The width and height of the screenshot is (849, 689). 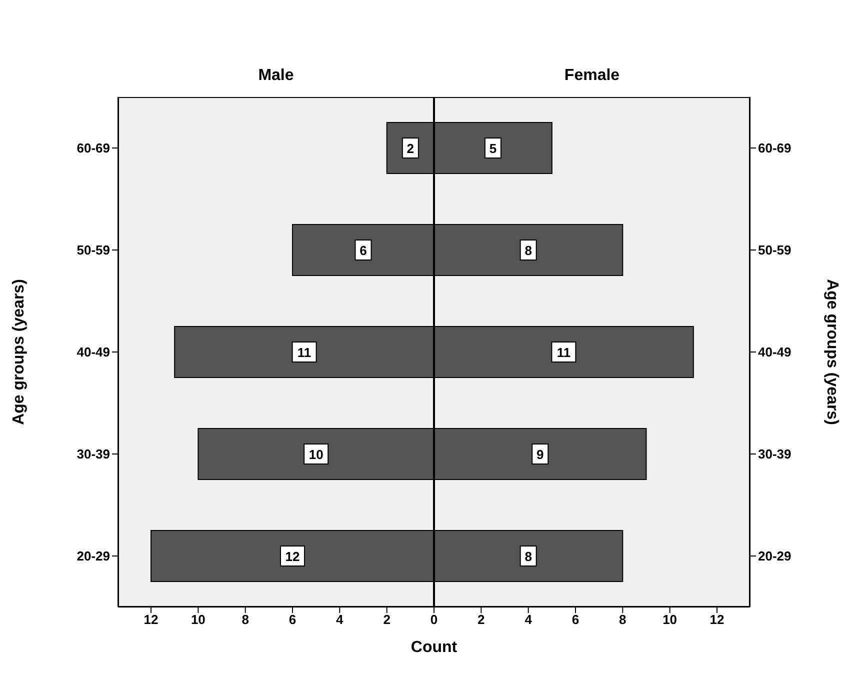 What do you see at coordinates (410, 148) in the screenshot?
I see `data-label: 2` at bounding box center [410, 148].